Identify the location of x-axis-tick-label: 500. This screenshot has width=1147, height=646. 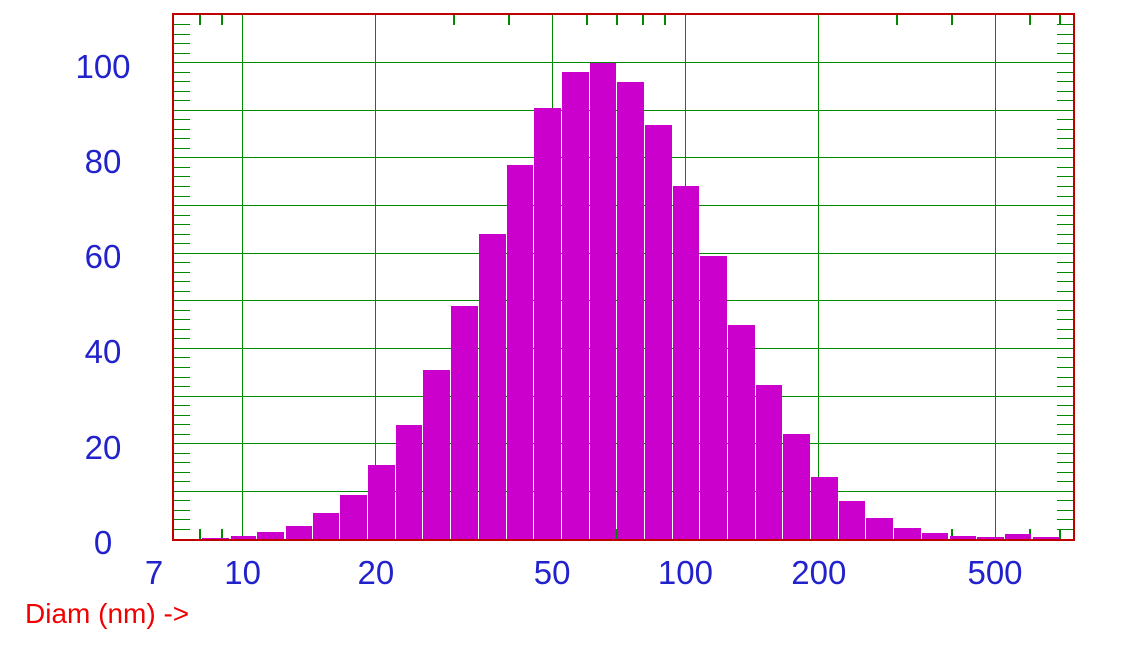
(995, 572).